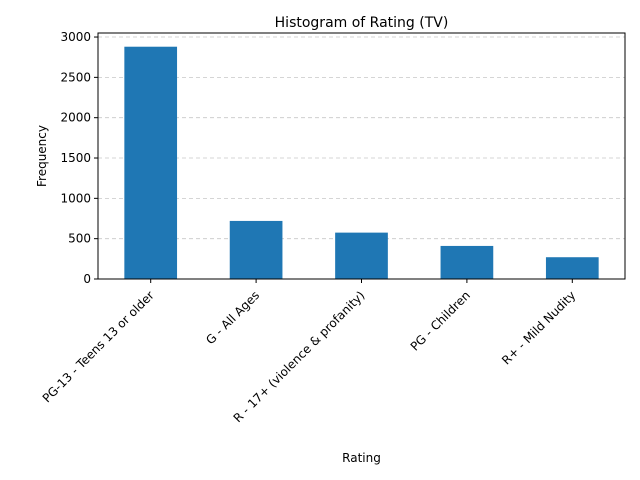  What do you see at coordinates (232, 317) in the screenshot?
I see `x-tick-label: G - All Ages` at bounding box center [232, 317].